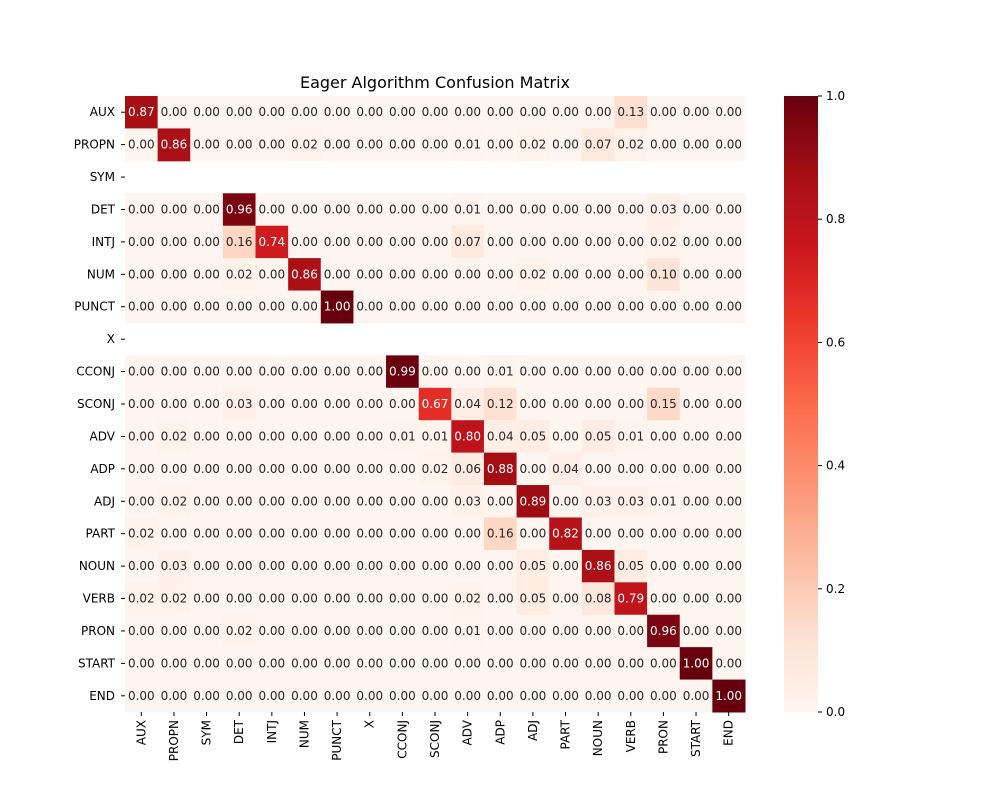 This screenshot has width=1000, height=800. What do you see at coordinates (402, 372) in the screenshot?
I see `cell-value-label: 0.99` at bounding box center [402, 372].